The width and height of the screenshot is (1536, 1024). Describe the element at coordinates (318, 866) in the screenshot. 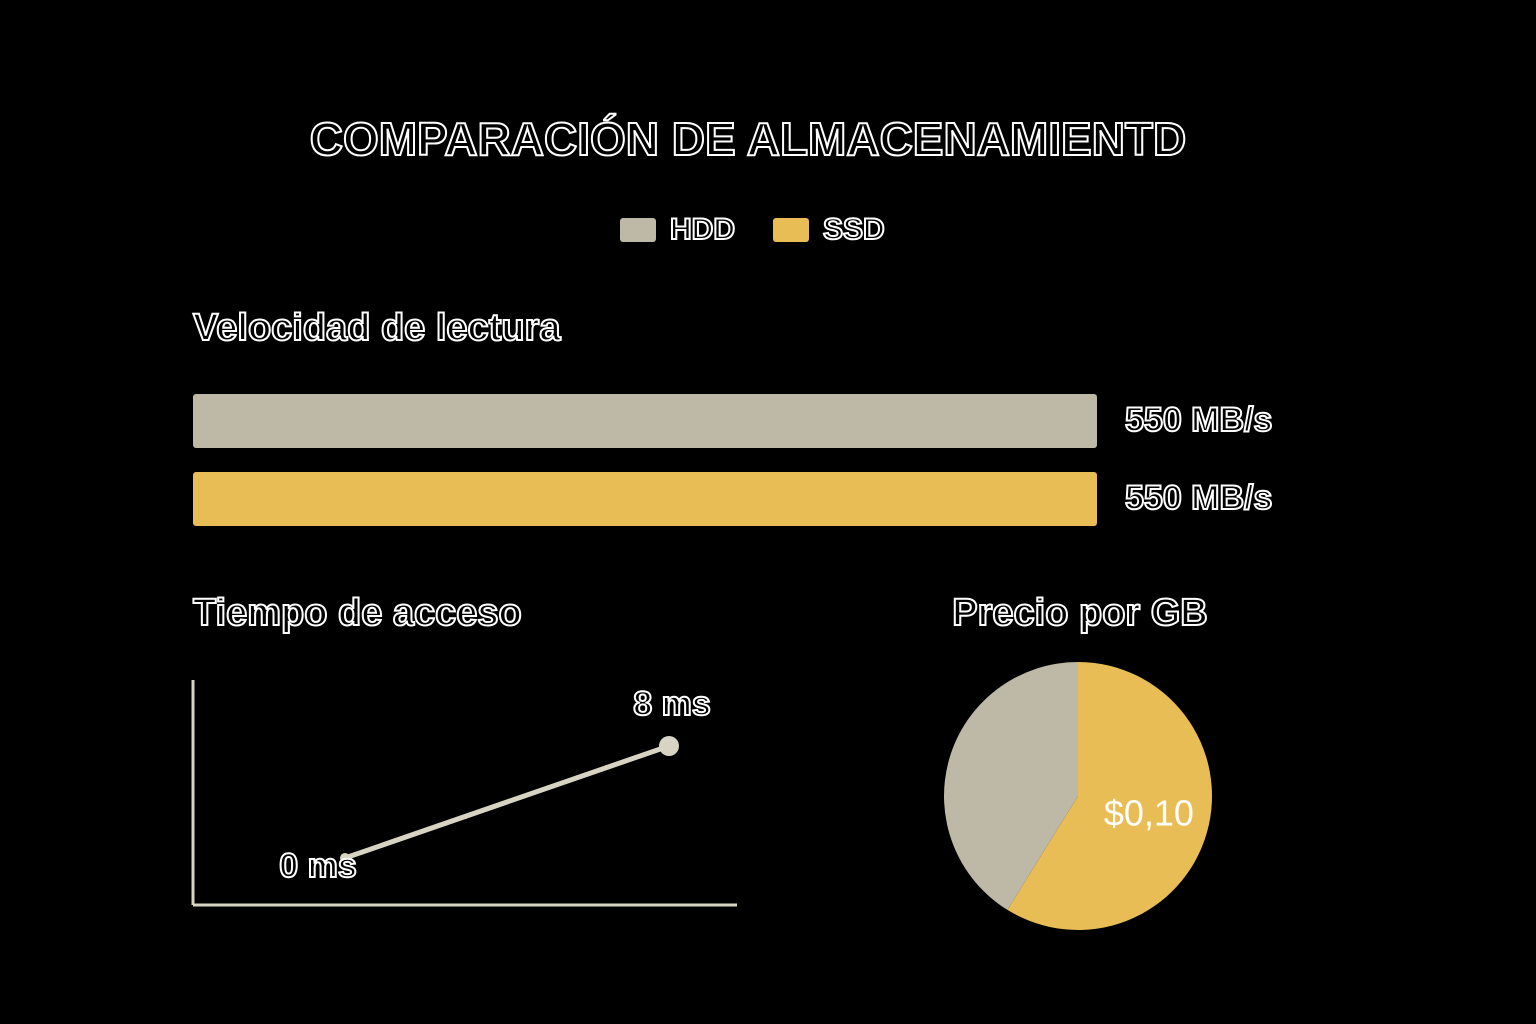

I see `value-label: 0 ms` at that location.